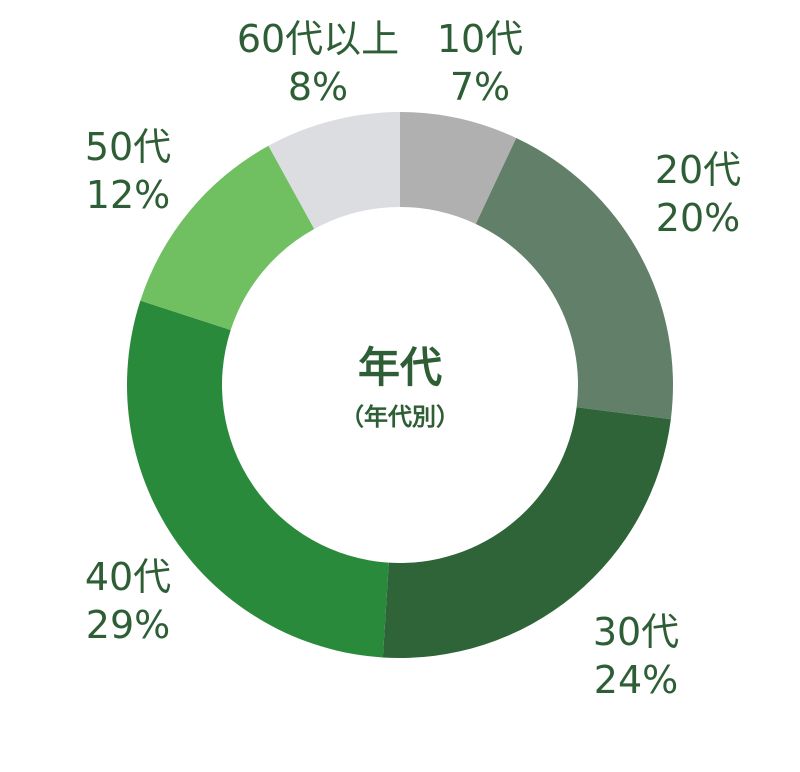 The height and width of the screenshot is (772, 800). I want to click on category-label: 20代, so click(698, 170).